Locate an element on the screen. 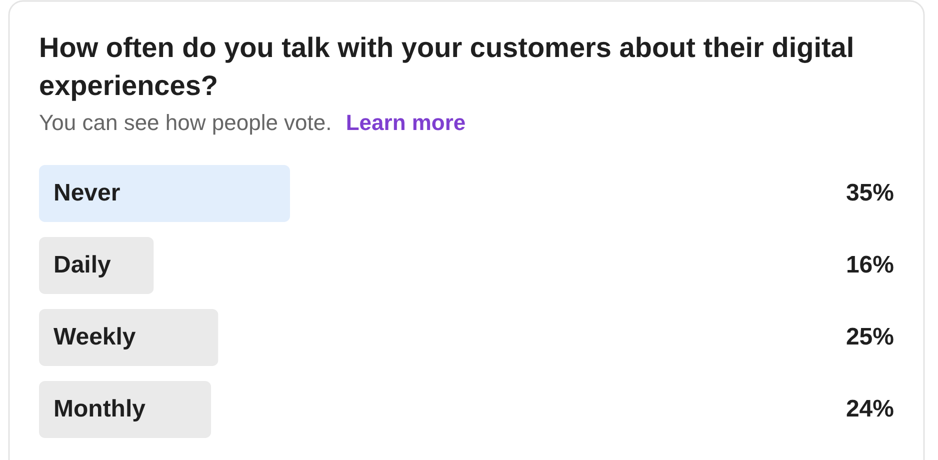 This screenshot has width=938, height=460. y-tick-label: Never is located at coordinates (87, 193).